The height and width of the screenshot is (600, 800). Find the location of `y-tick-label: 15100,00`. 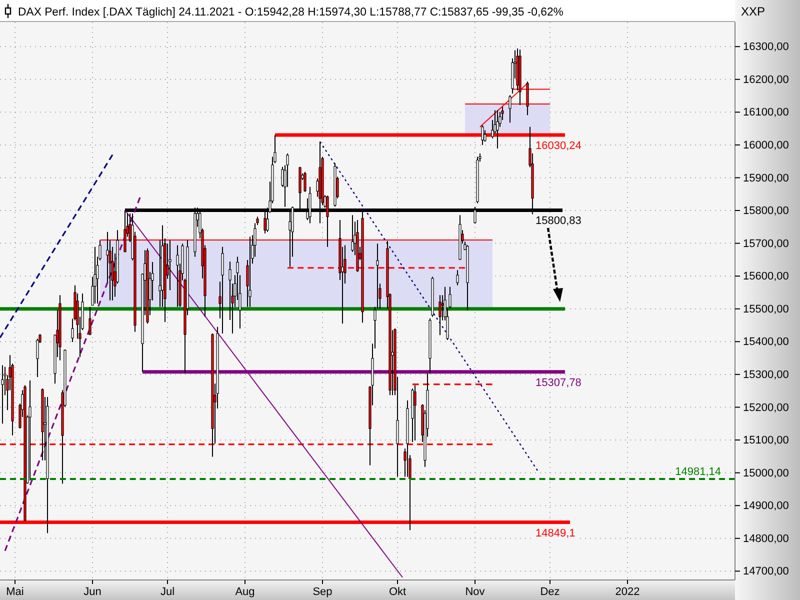

y-tick-label: 15100,00 is located at coordinates (766, 440).